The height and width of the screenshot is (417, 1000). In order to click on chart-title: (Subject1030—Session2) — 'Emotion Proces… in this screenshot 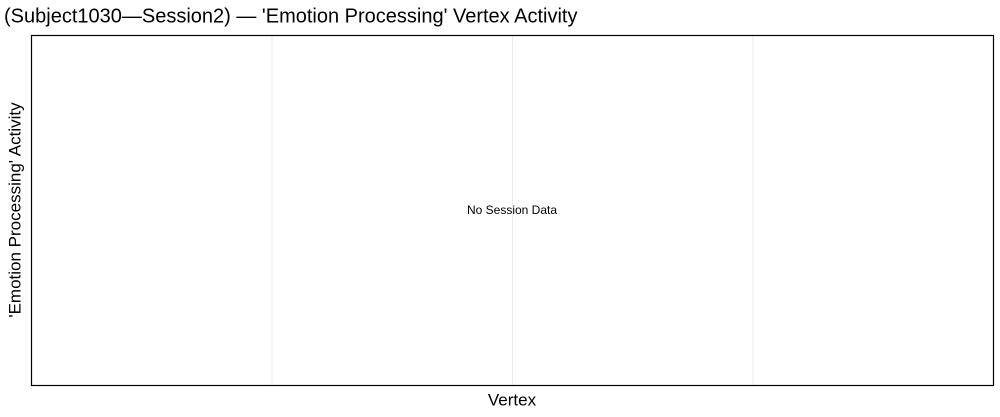, I will do `click(290, 16)`.